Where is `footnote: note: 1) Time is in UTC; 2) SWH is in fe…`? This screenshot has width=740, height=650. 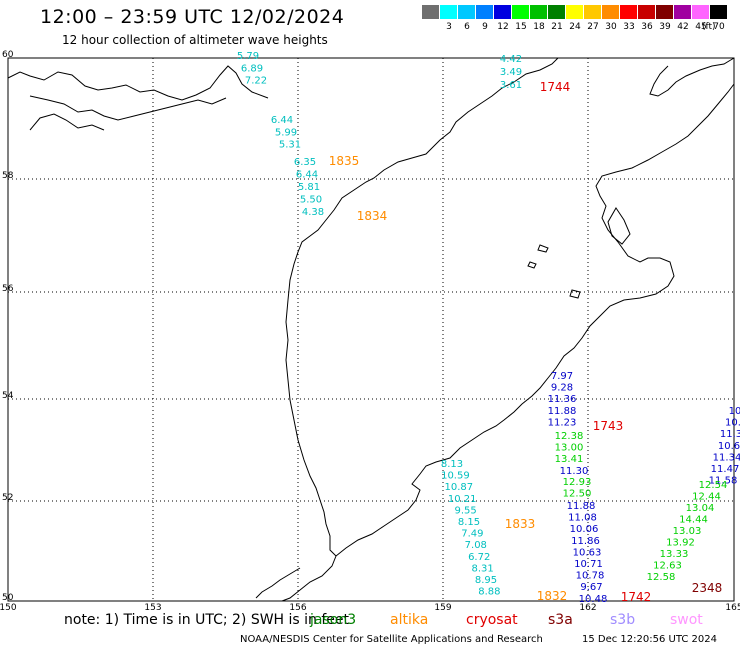 footnote: note: 1) Time is in UTC; 2) SWH is in fe… is located at coordinates (207, 620).